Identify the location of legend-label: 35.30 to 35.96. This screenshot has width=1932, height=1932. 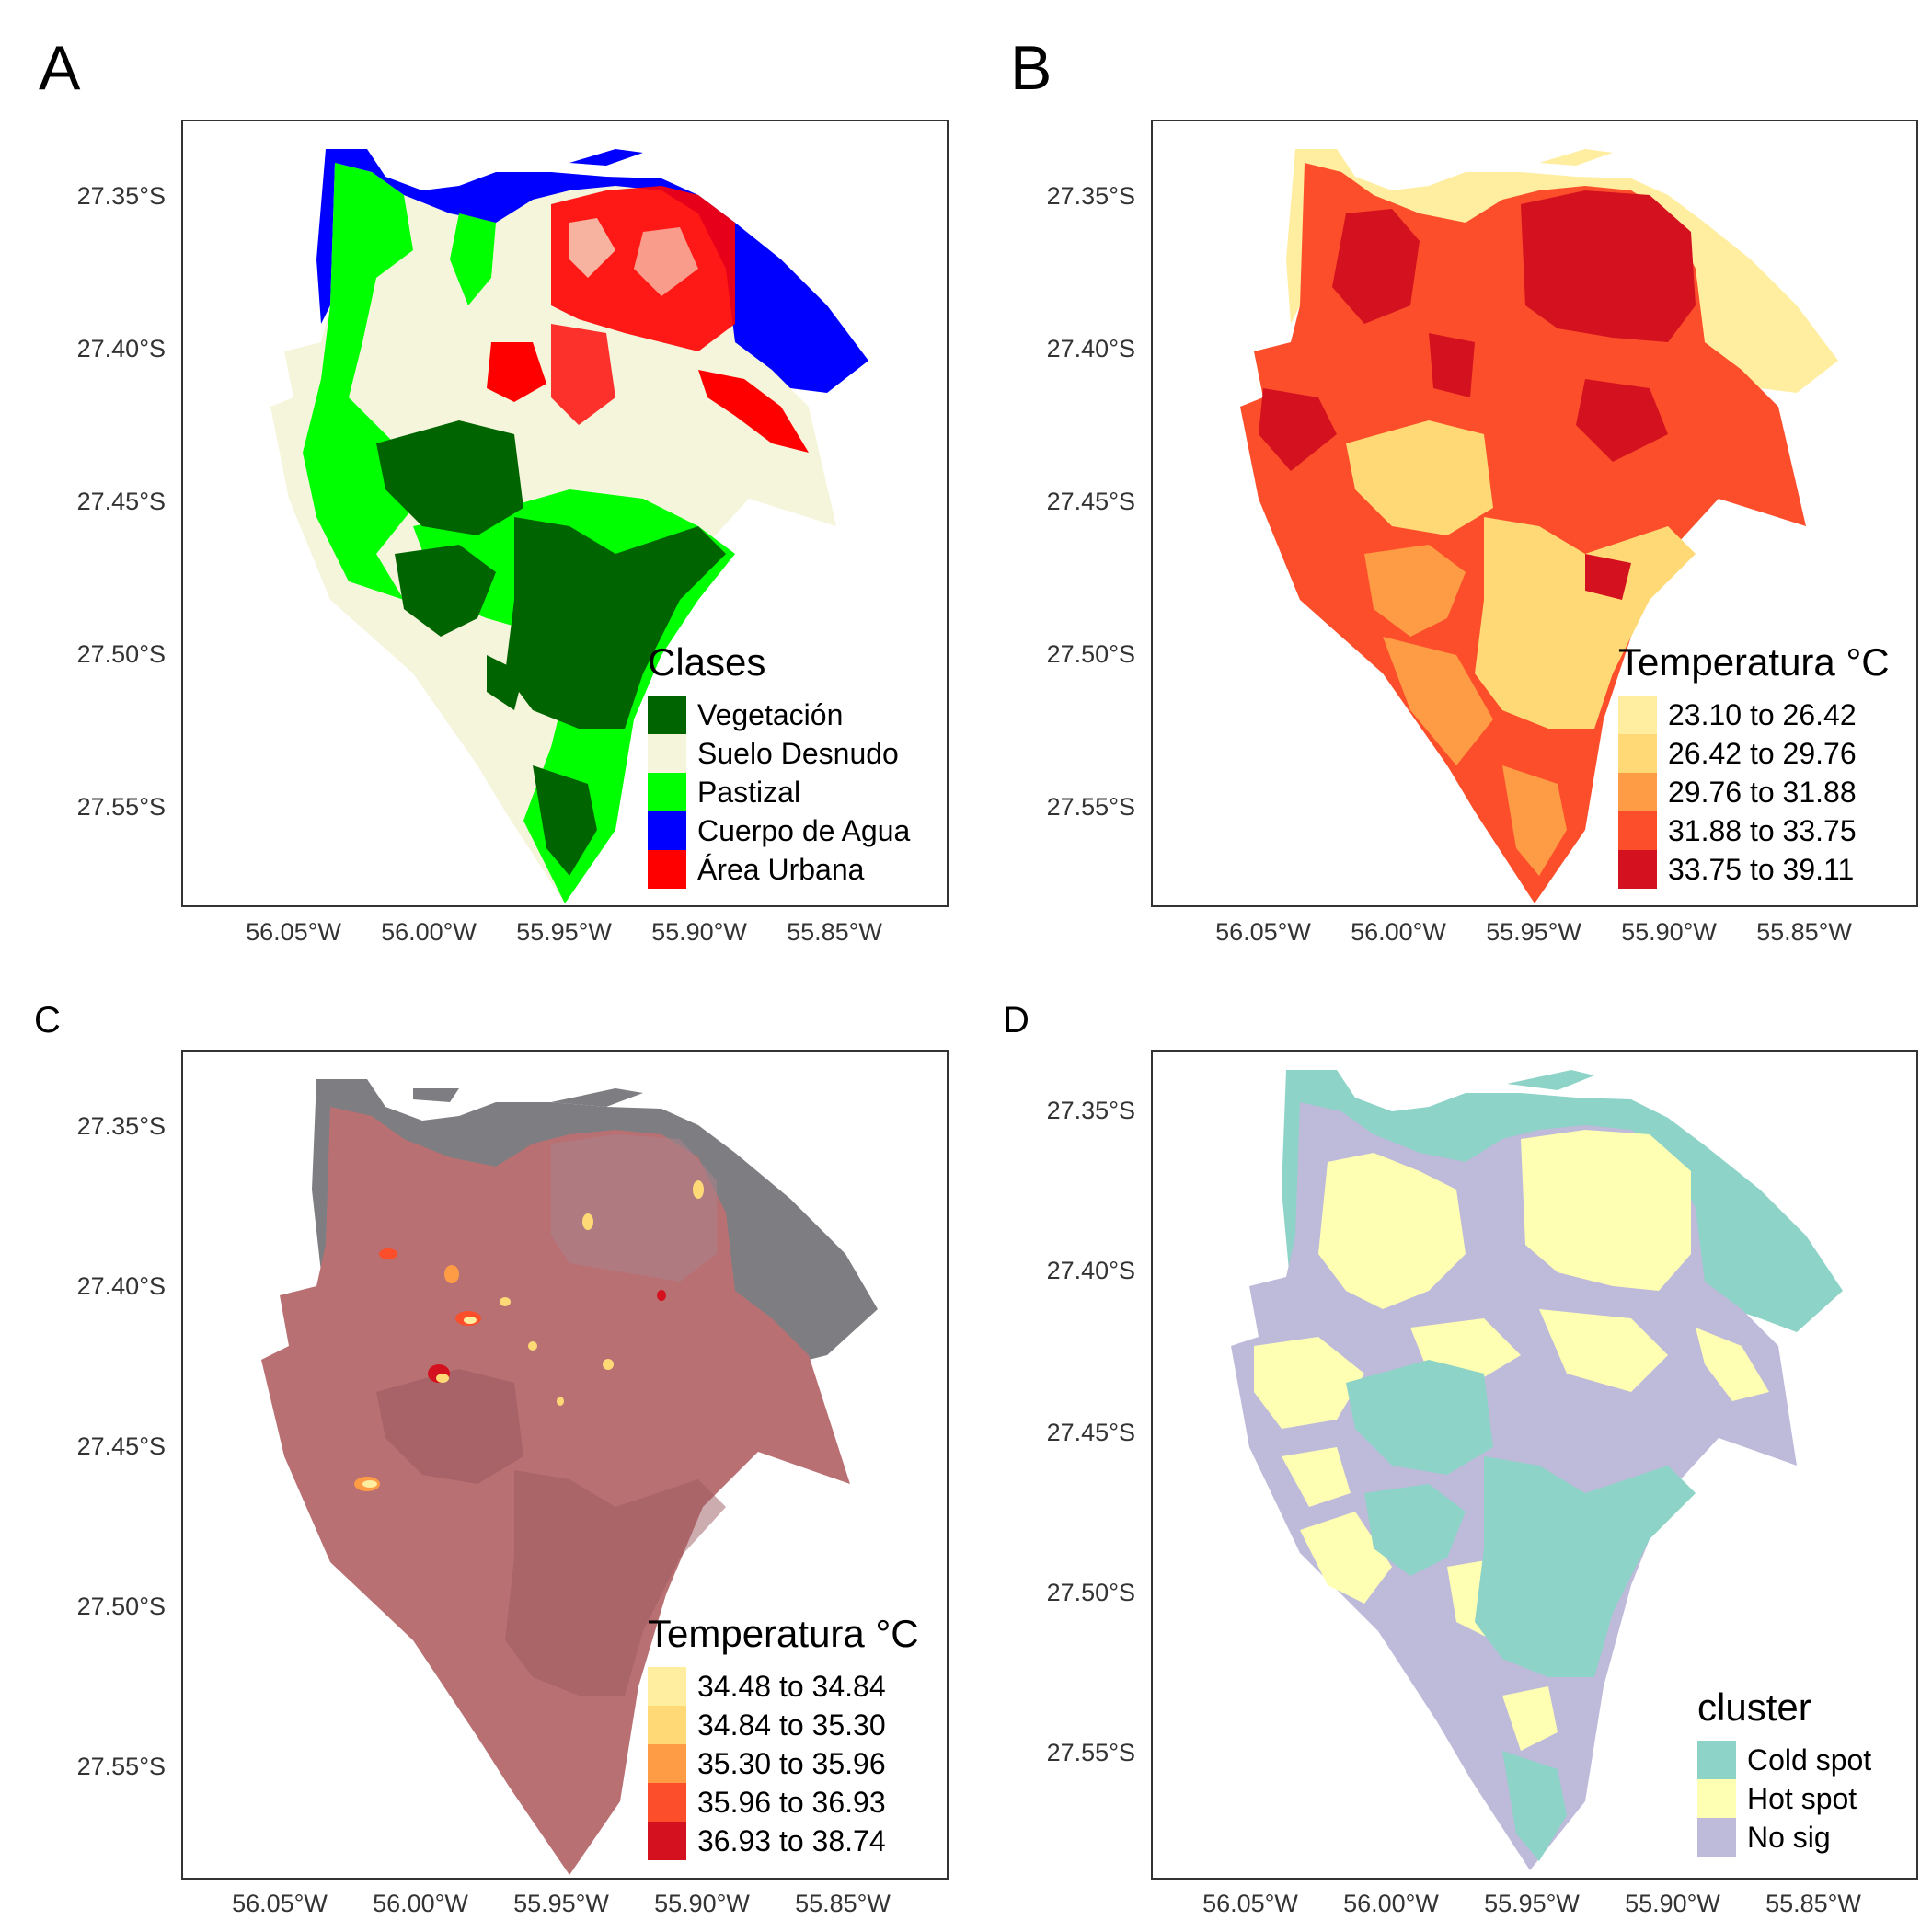
(791, 1763).